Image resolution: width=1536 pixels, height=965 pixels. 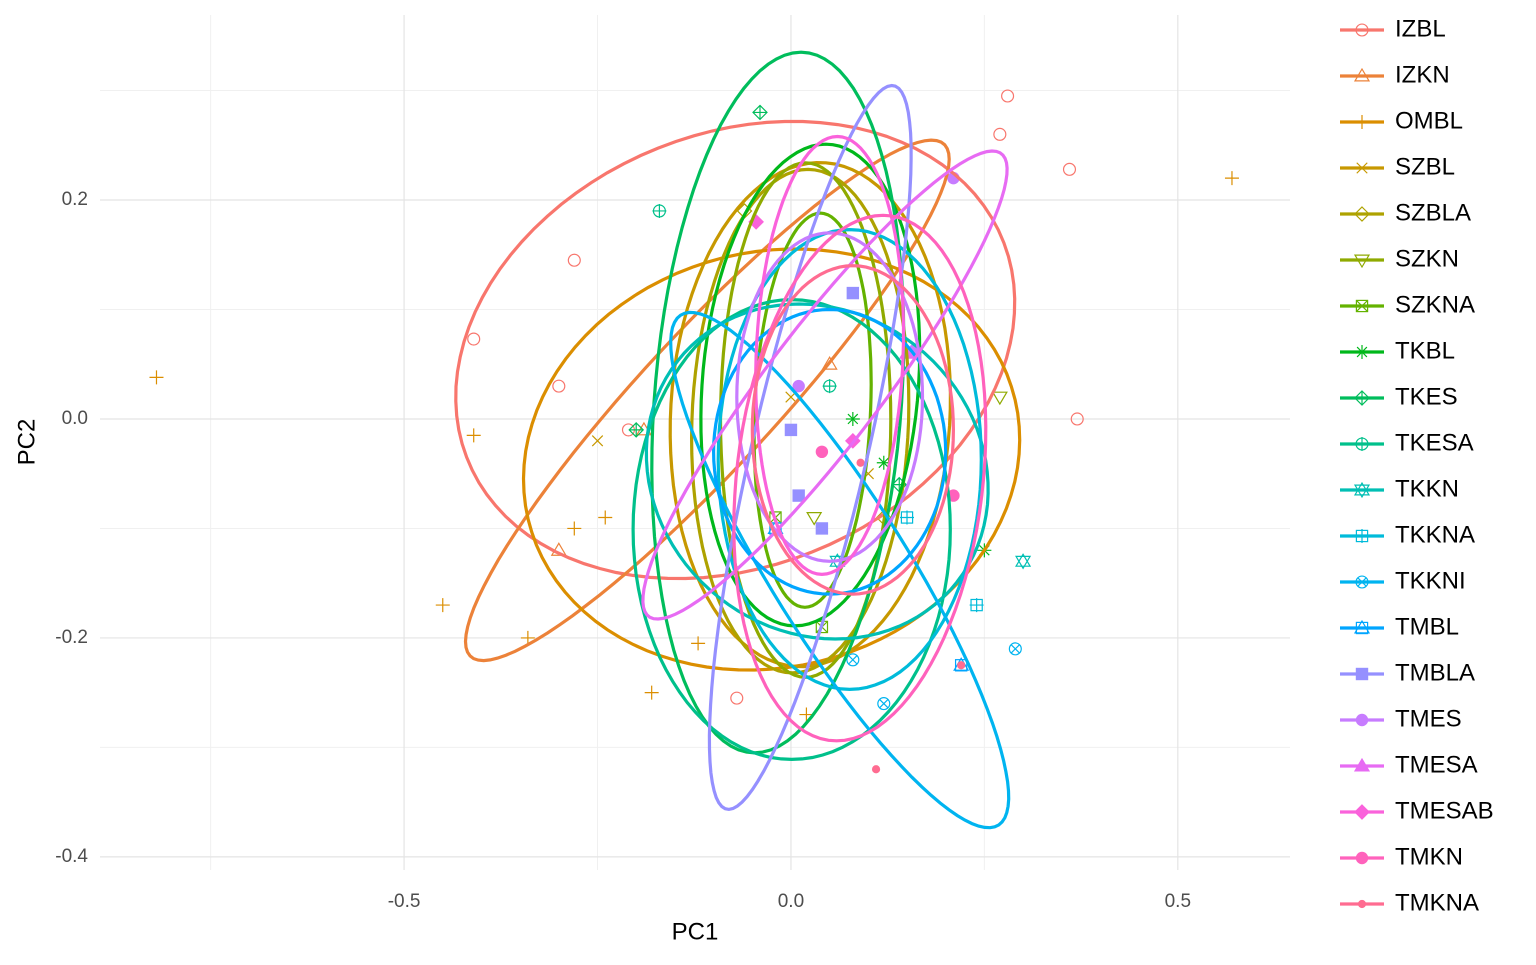 What do you see at coordinates (1430, 580) in the screenshot?
I see `legend-label: TKKNI` at bounding box center [1430, 580].